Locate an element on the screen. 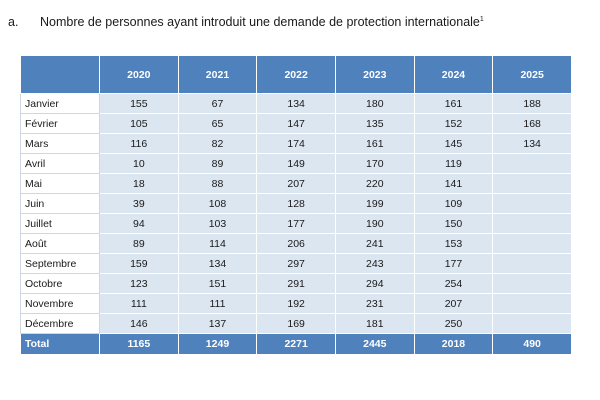 The height and width of the screenshot is (400, 600). table-row: Mai 18 88 207 220 141 is located at coordinates (296, 183).